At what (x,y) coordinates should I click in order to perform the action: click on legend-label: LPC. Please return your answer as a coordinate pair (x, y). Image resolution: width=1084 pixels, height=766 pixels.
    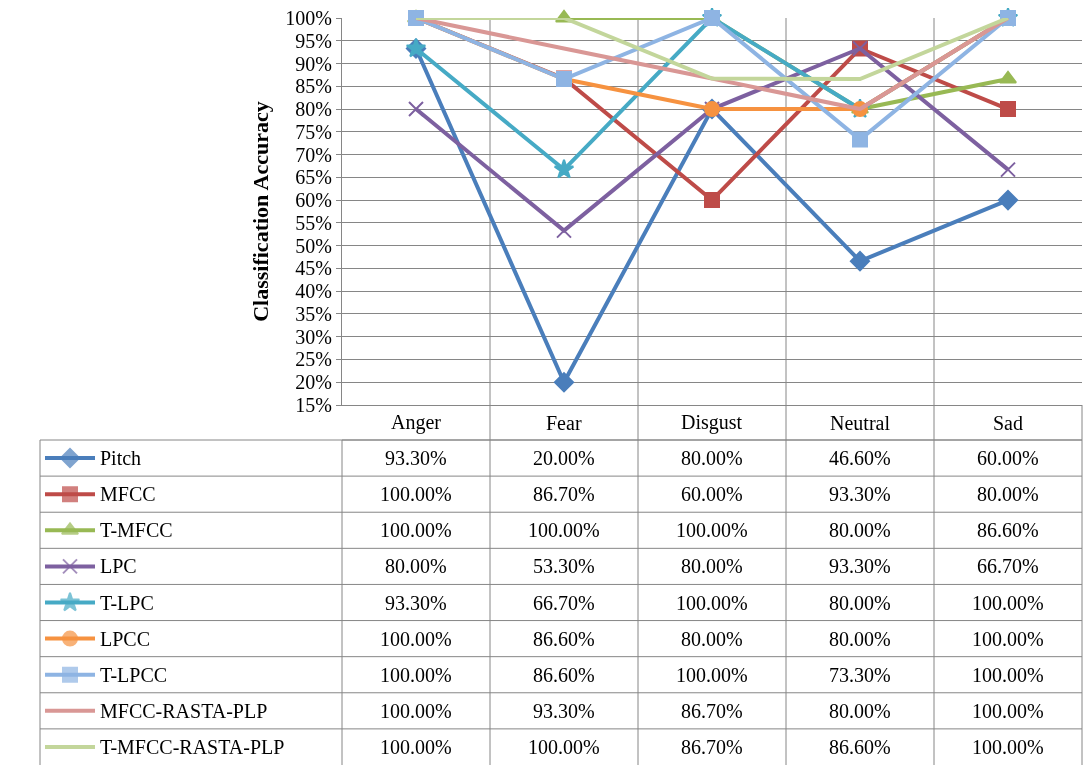
    Looking at the image, I should click on (118, 566).